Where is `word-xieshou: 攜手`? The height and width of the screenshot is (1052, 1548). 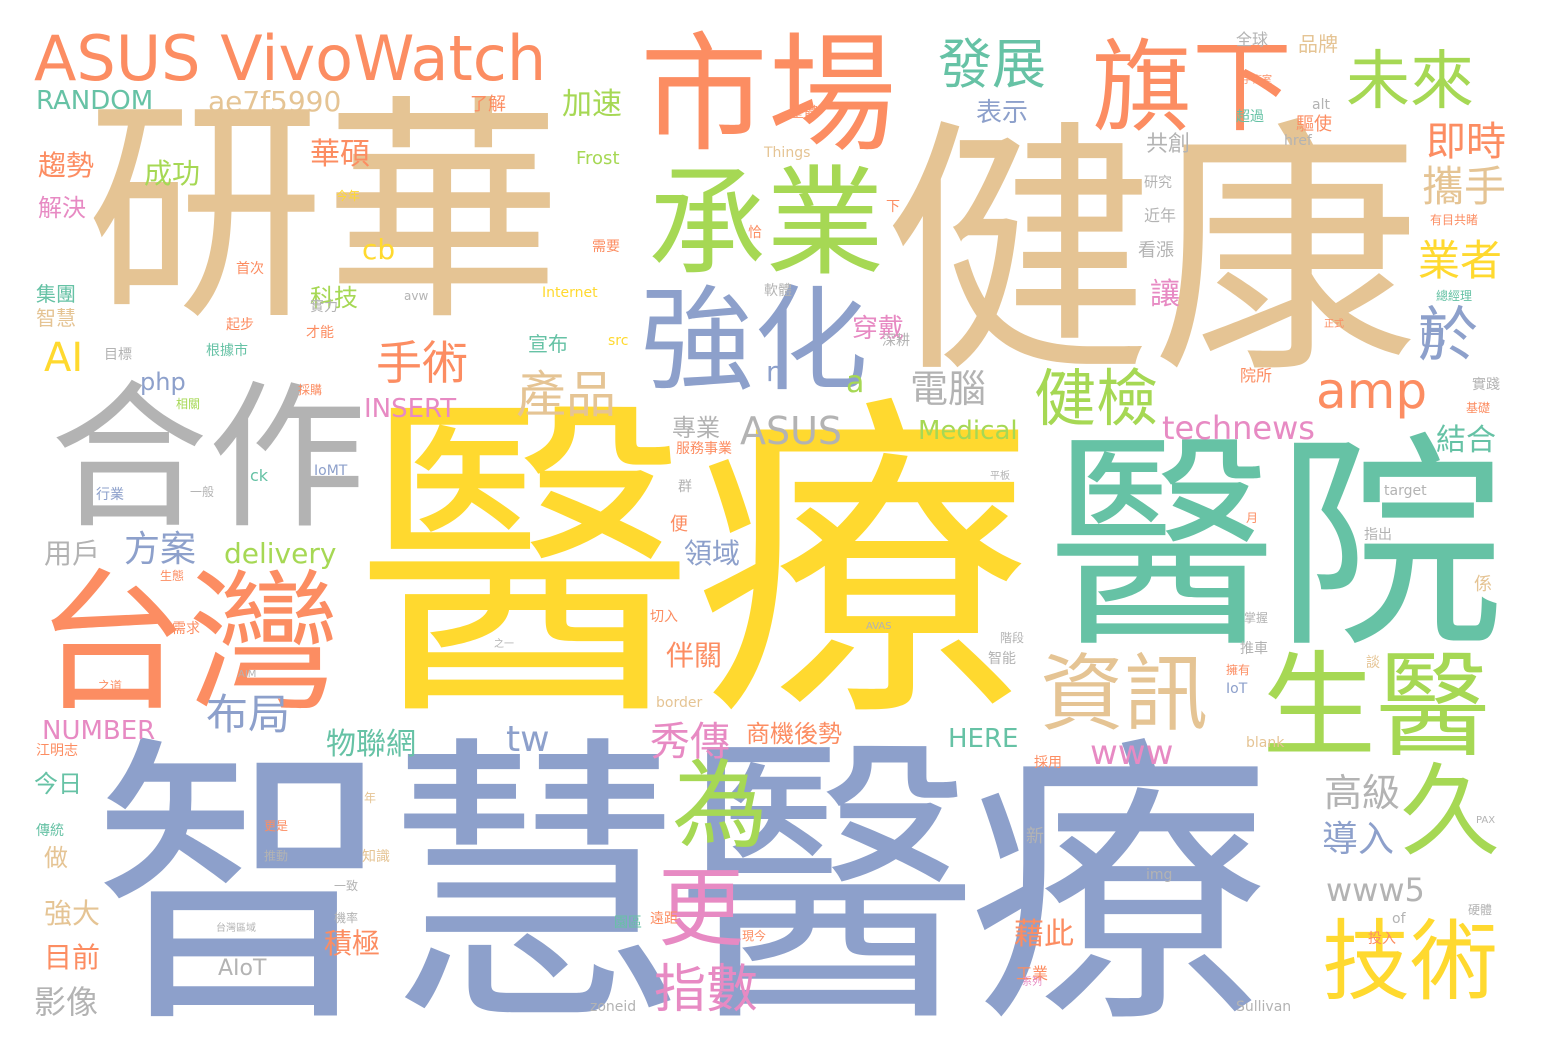
word-xieshou: 攜手 is located at coordinates (1464, 186).